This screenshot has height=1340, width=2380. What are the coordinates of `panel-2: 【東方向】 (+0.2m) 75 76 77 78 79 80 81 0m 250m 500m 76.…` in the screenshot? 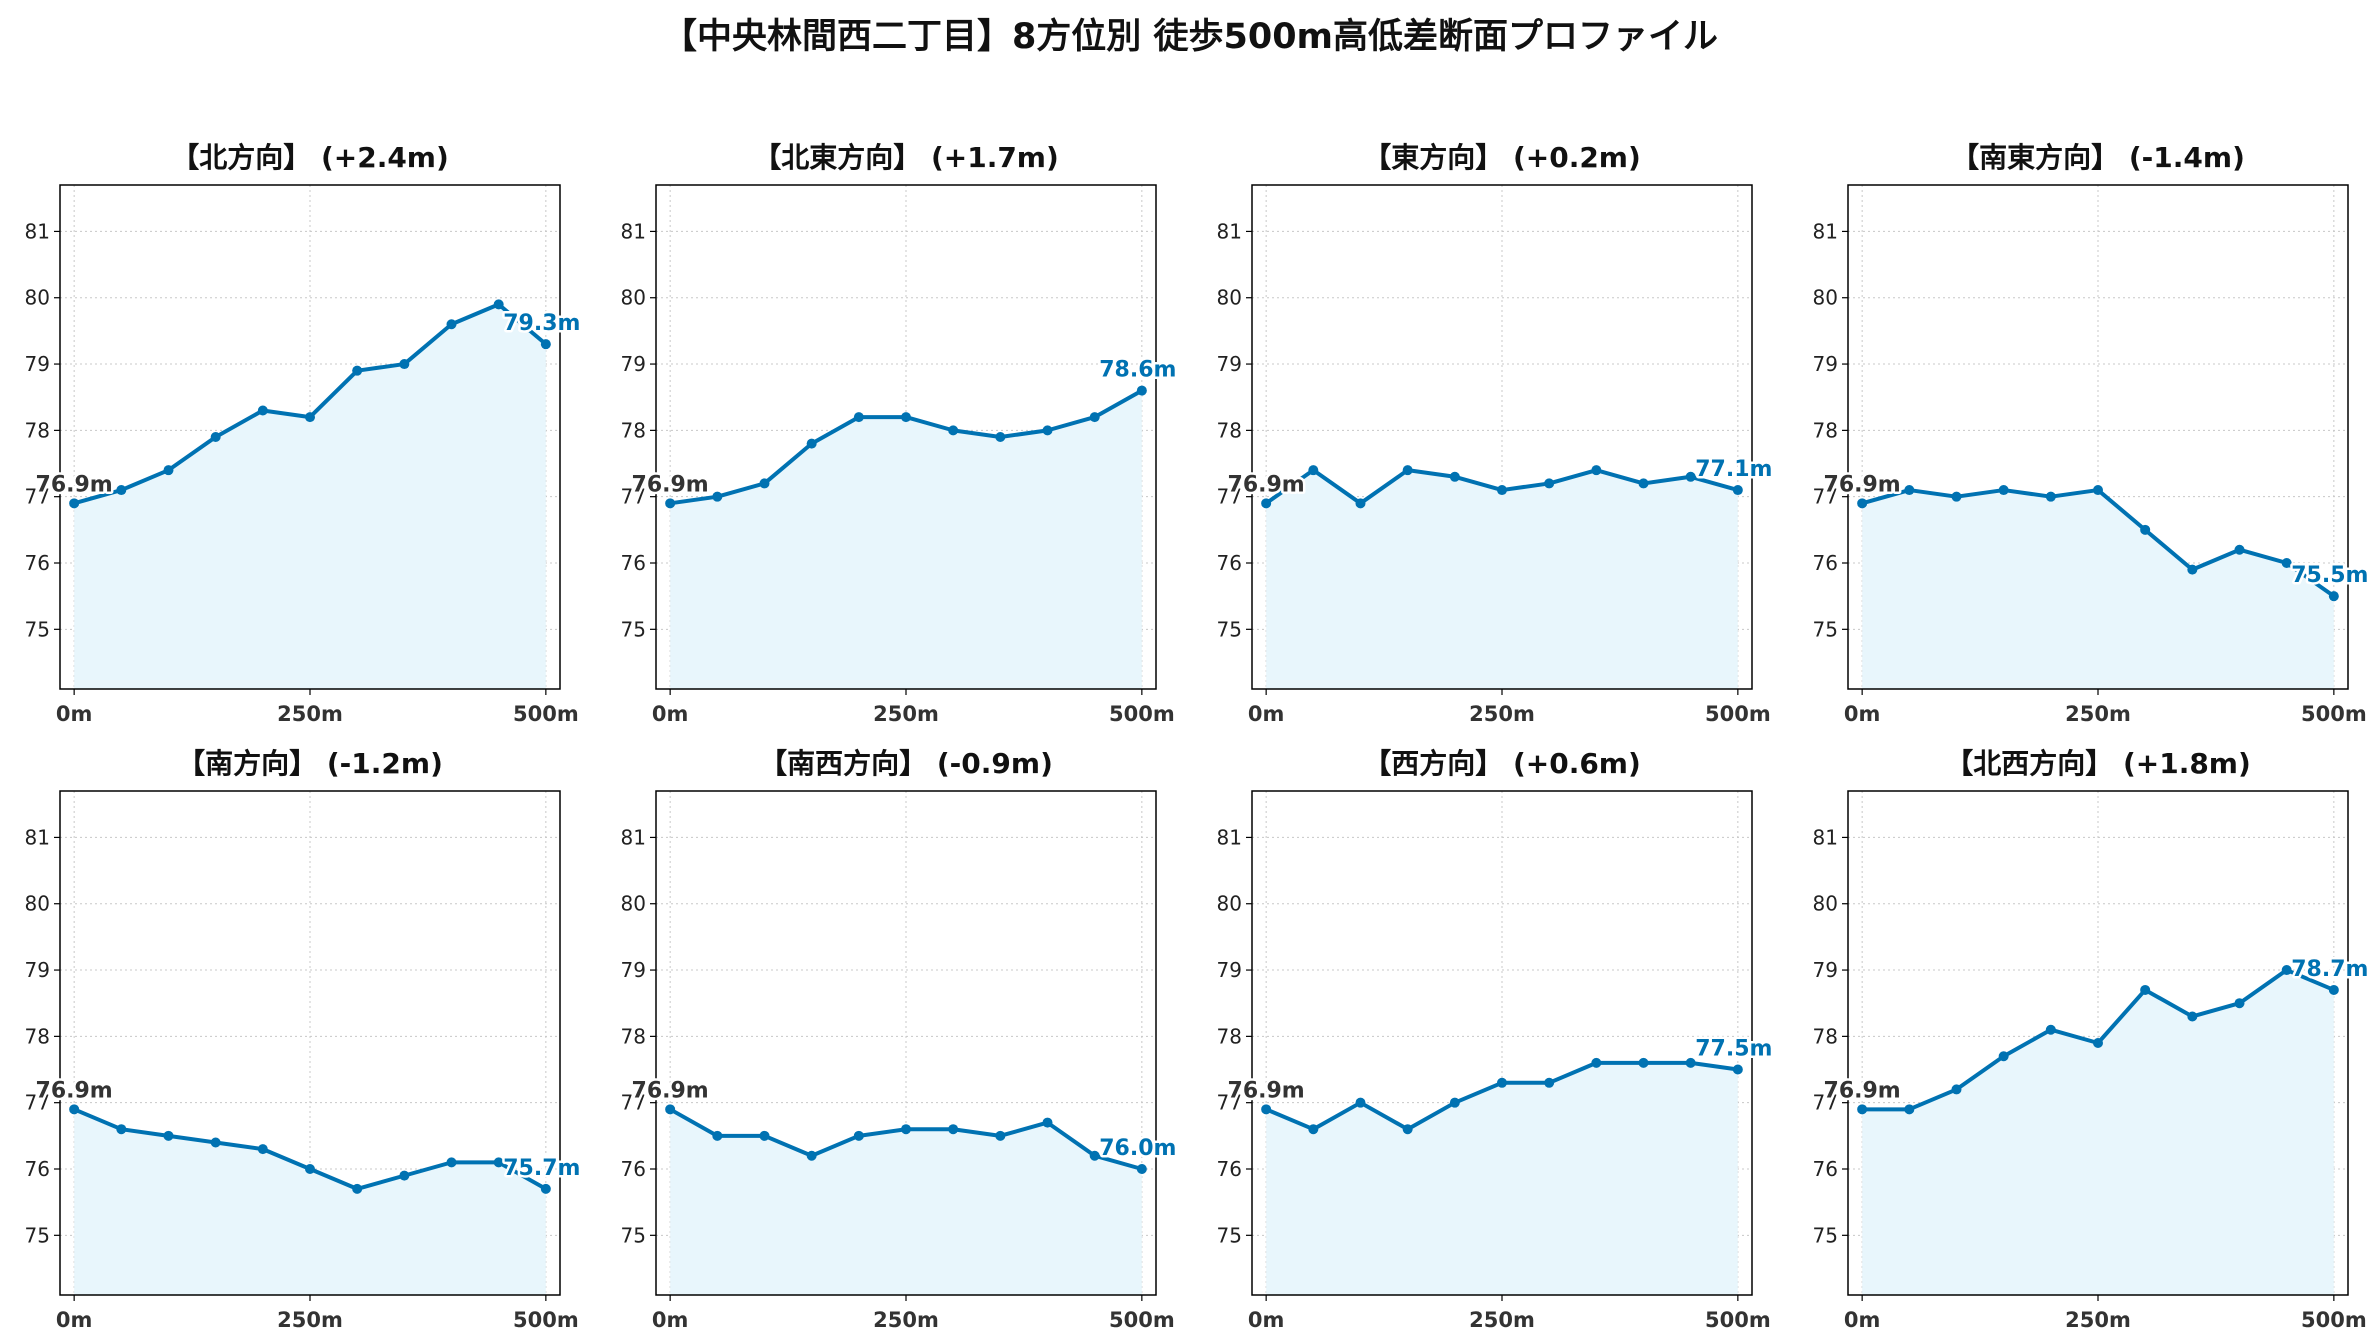 It's located at (1496, 433).